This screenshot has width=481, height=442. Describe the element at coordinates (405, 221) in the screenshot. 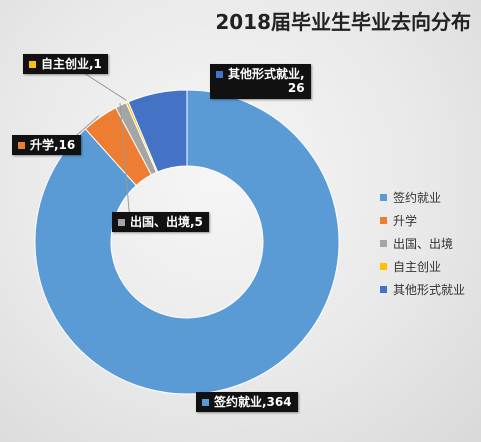

I see `legend-label: 升学` at that location.